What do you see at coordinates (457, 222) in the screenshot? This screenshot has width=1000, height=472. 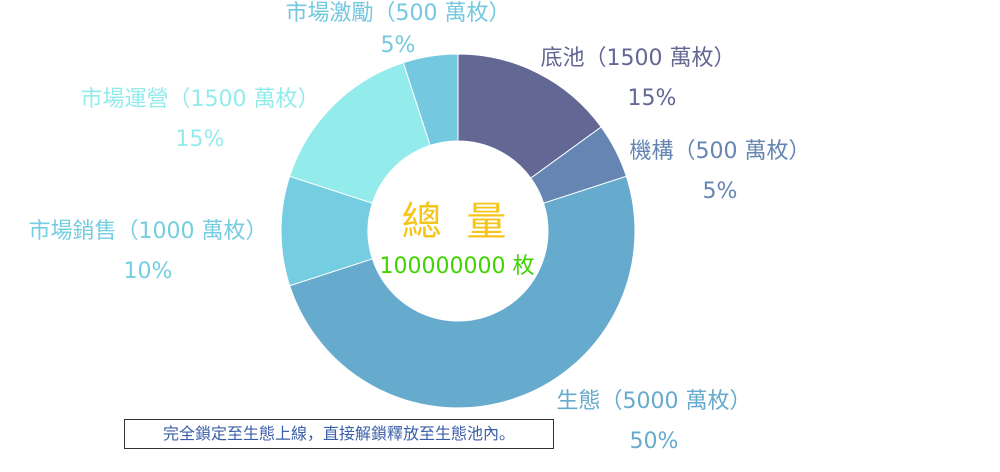 I see `center-title: 總 量` at bounding box center [457, 222].